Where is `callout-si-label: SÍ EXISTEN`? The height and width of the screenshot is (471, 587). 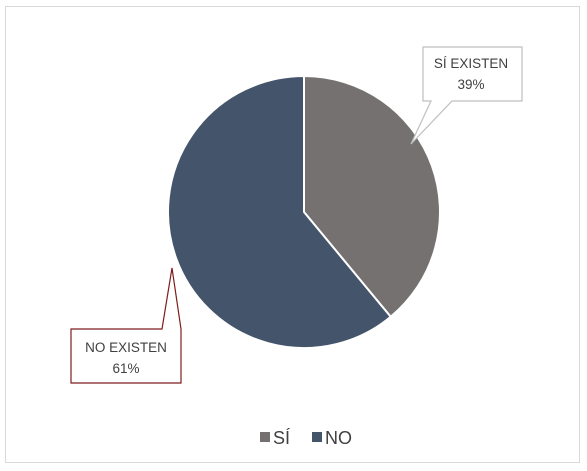
callout-si-label: SÍ EXISTEN is located at coordinates (471, 63).